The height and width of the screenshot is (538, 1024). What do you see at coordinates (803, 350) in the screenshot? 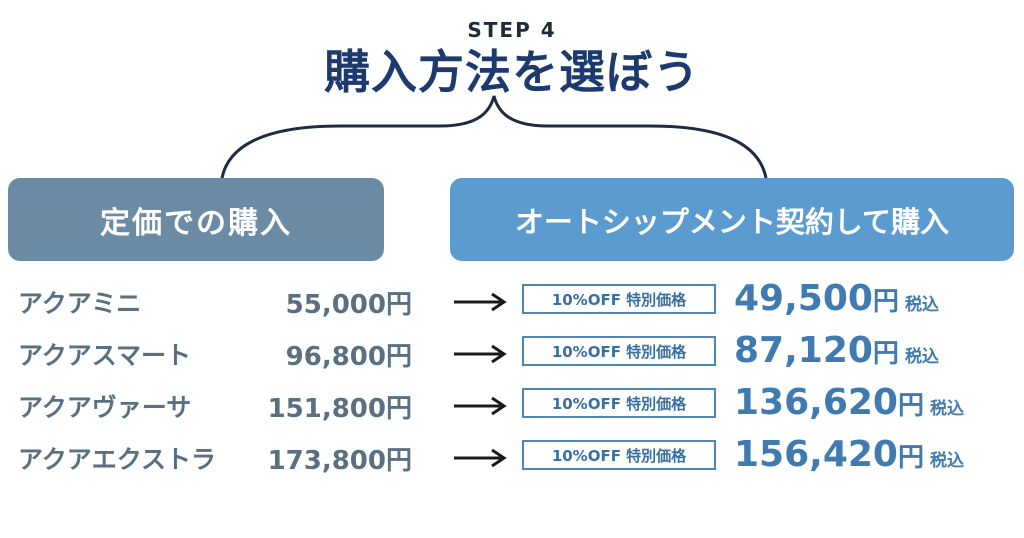
I see `sale-price-value: 87,120` at bounding box center [803, 350].